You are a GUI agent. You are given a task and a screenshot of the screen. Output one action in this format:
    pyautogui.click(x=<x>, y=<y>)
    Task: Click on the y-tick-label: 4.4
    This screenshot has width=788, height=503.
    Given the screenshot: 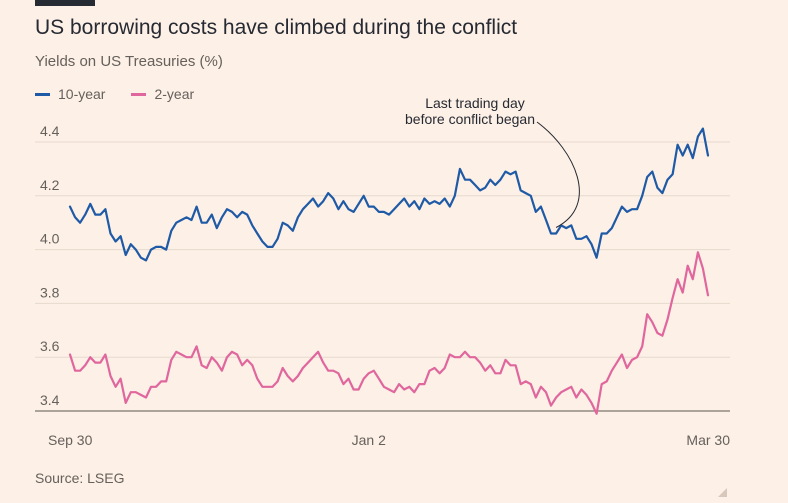 What is the action you would take?
    pyautogui.click(x=50, y=131)
    